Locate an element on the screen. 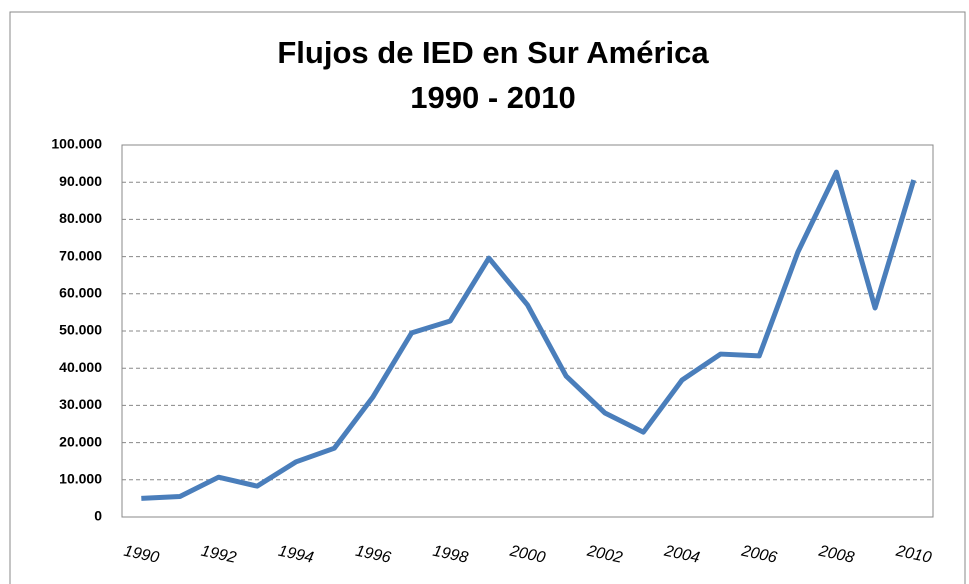 The image size is (969, 584). y-tick-label: 60.000 is located at coordinates (80, 293).